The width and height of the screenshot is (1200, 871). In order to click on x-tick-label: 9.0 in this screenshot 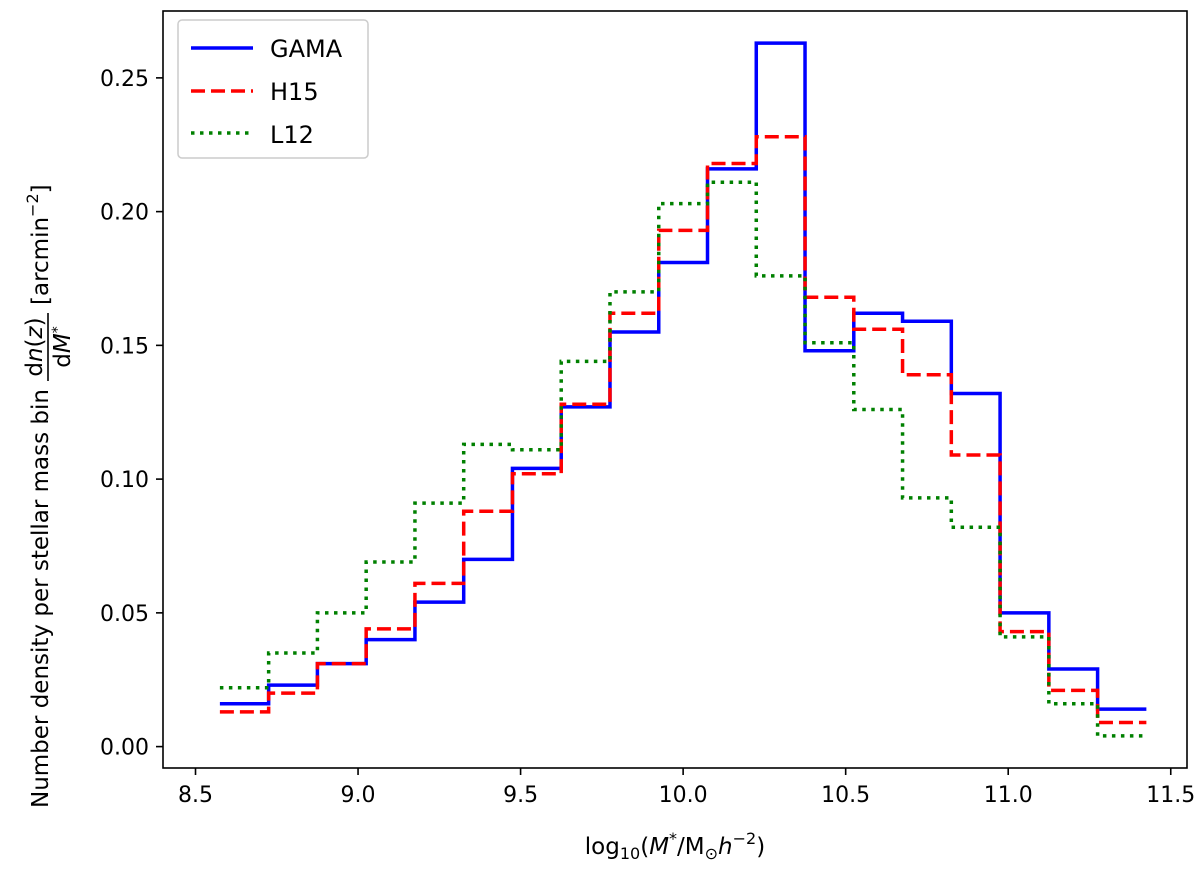, I will do `click(358, 795)`.